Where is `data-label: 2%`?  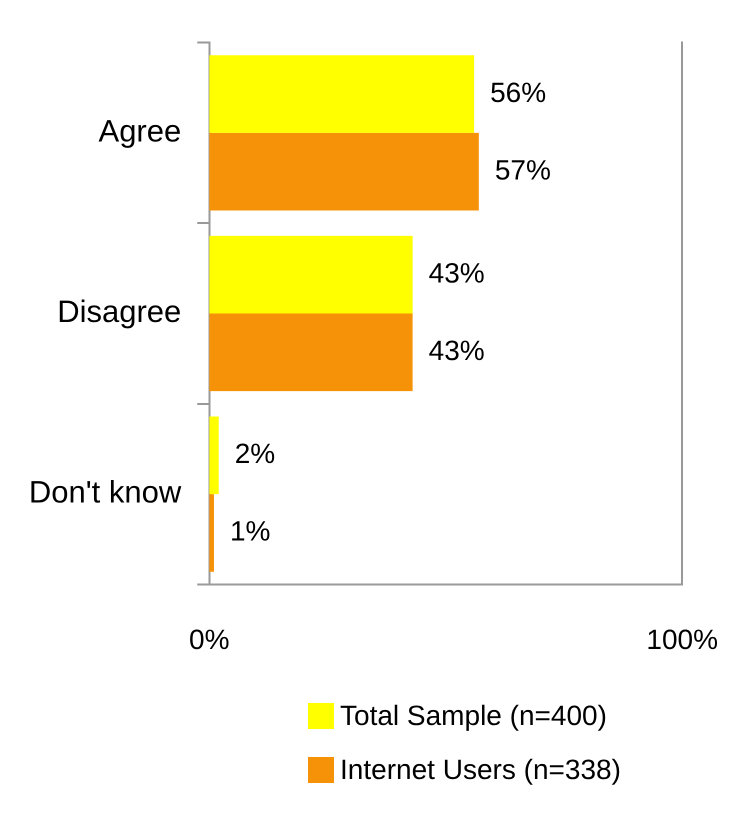 data-label: 2% is located at coordinates (255, 453).